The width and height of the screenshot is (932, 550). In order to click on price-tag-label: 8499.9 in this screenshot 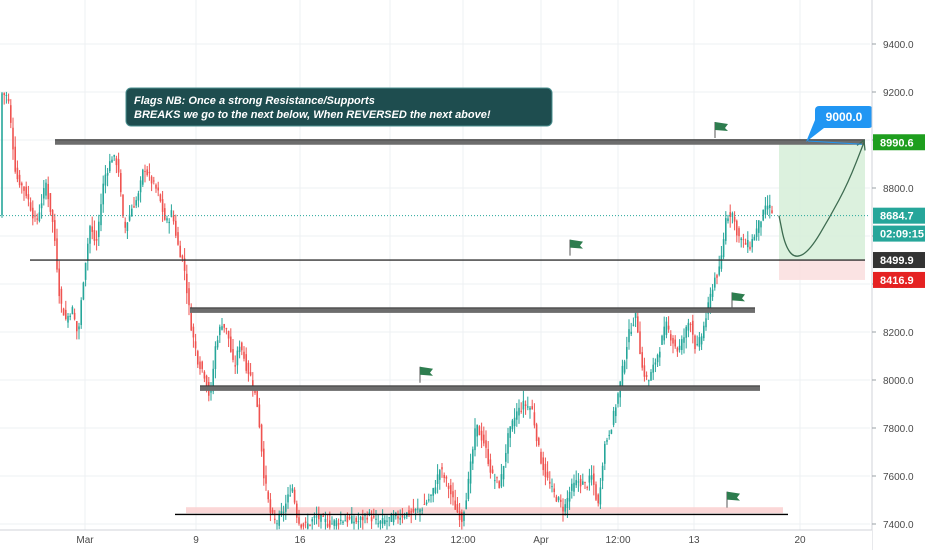, I will do `click(897, 261)`.